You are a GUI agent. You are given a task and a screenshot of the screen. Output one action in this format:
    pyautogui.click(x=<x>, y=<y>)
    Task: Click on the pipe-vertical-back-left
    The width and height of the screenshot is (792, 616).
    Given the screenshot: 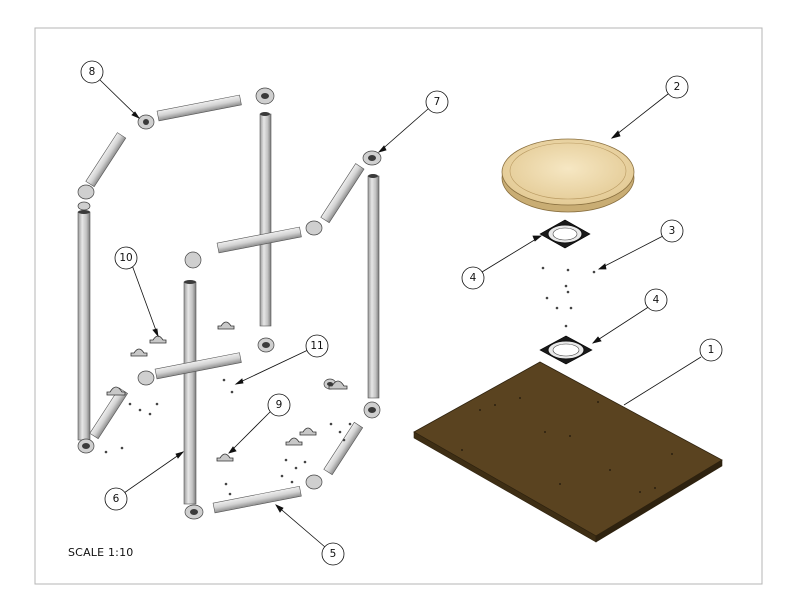 What is the action you would take?
    pyautogui.click(x=84, y=326)
    